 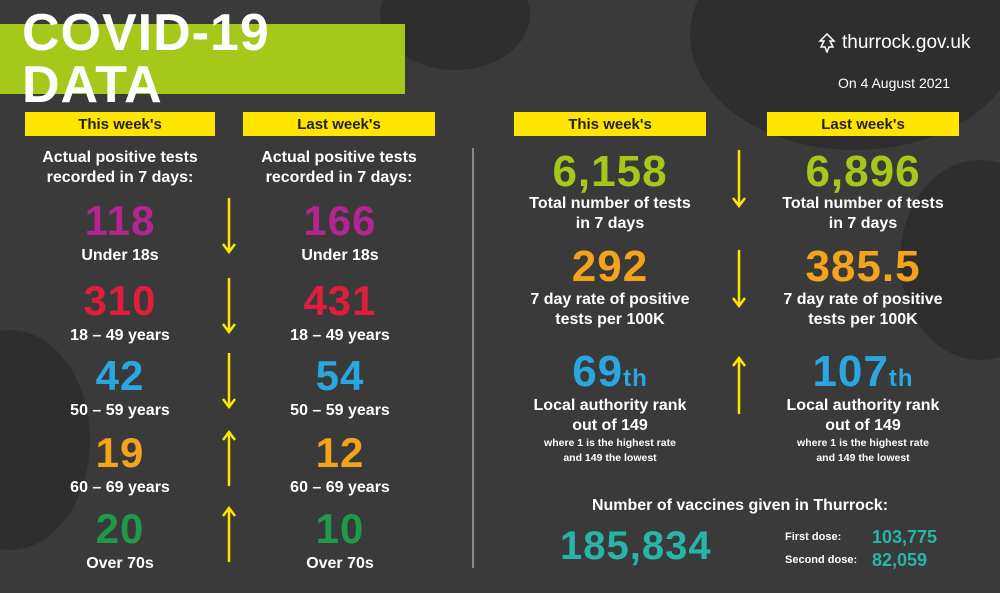 What do you see at coordinates (610, 266) in the screenshot?
I see `rate-this-week: 292` at bounding box center [610, 266].